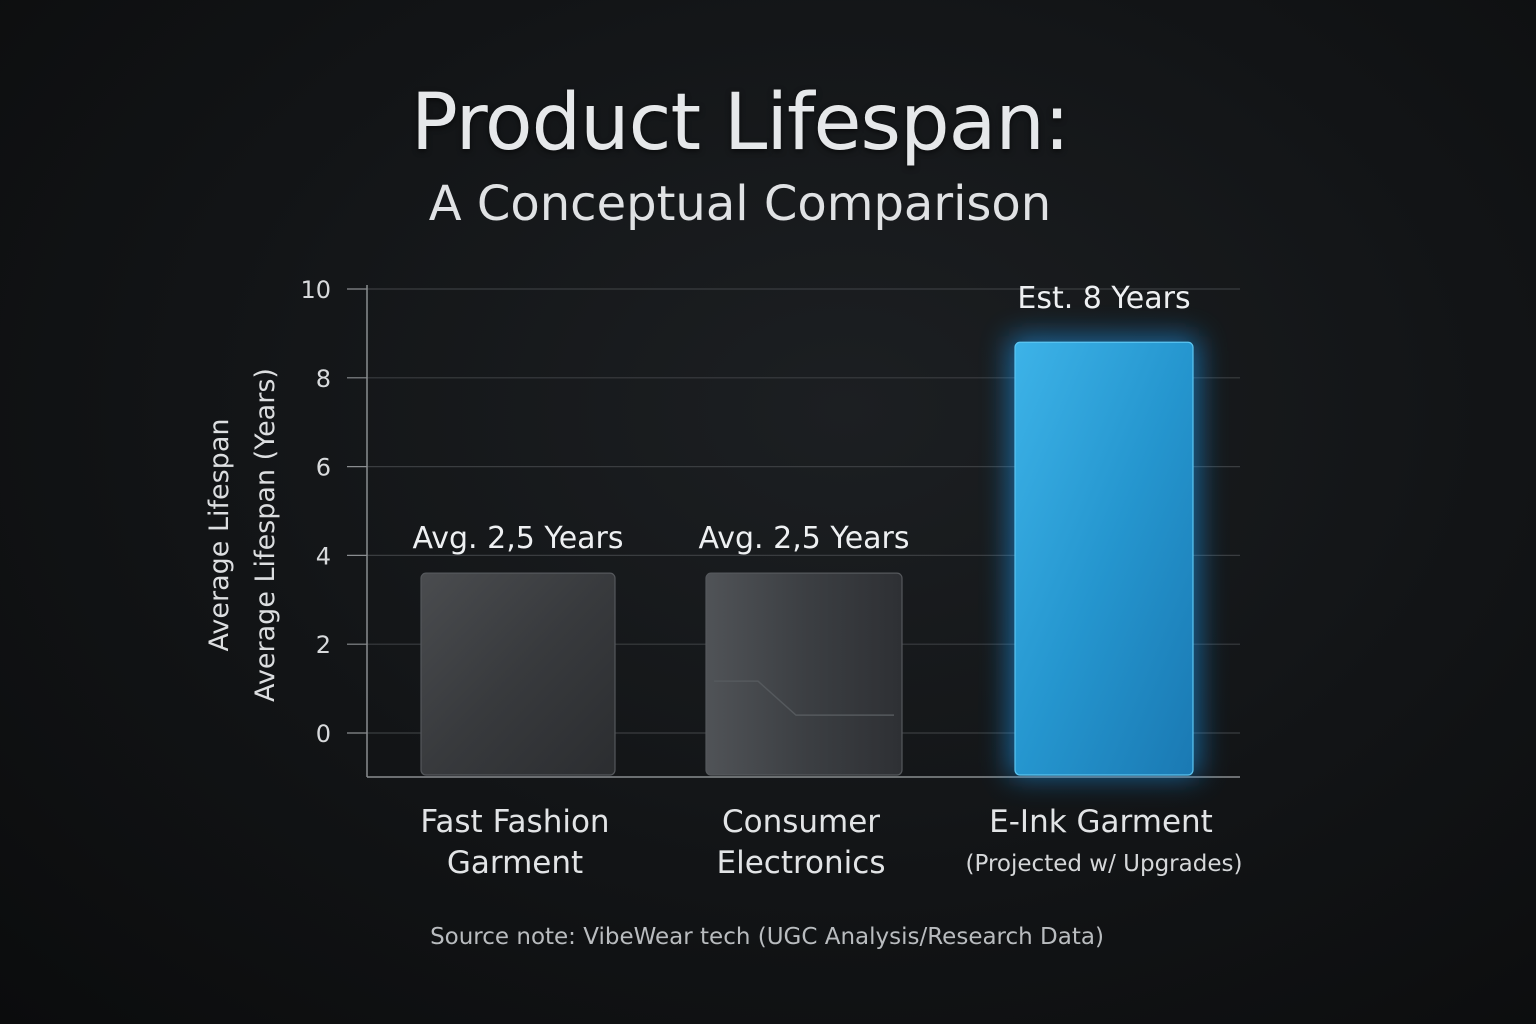  I want to click on data-label-3: Est. 8 Years, so click(1103, 298).